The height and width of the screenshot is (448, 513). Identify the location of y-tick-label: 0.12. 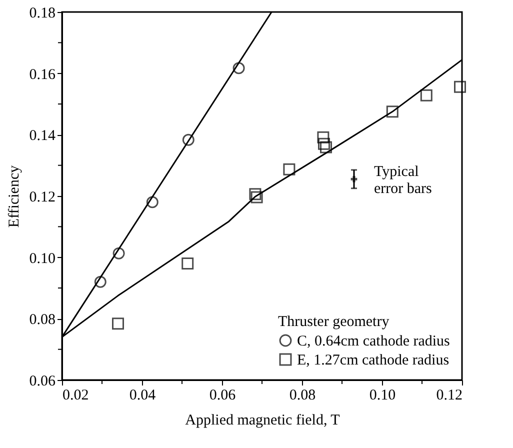
(42, 198).